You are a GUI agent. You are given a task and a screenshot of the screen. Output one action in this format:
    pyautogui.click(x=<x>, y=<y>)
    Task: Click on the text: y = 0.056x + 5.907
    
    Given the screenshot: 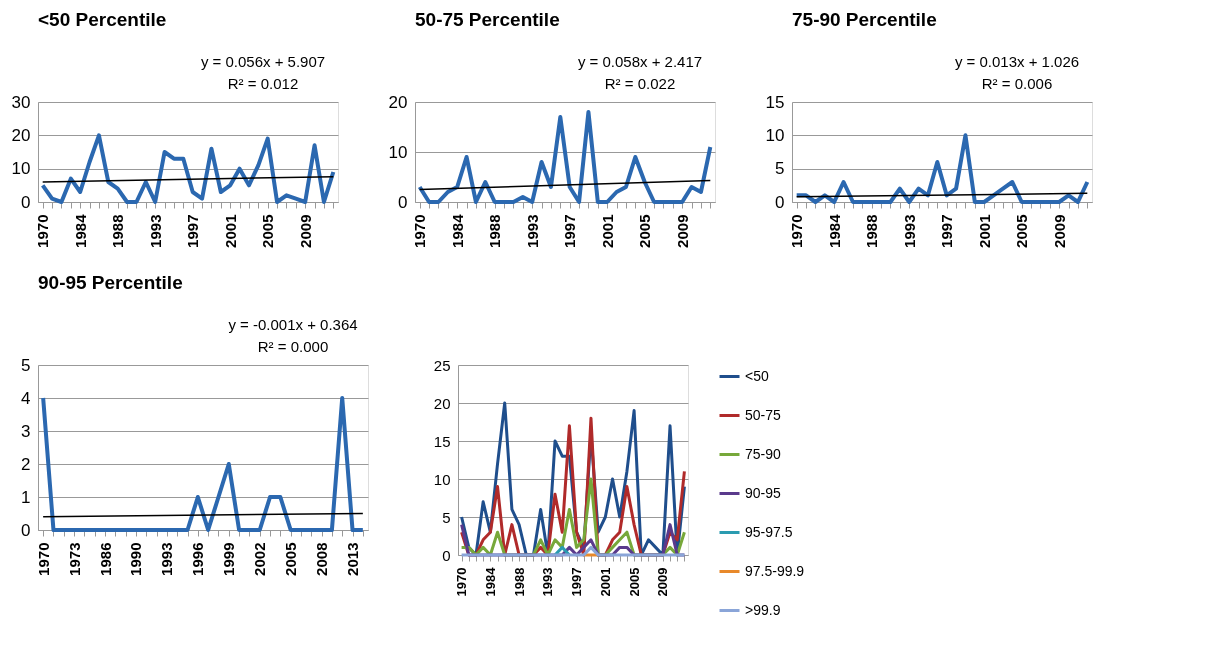 What is the action you would take?
    pyautogui.click(x=263, y=61)
    